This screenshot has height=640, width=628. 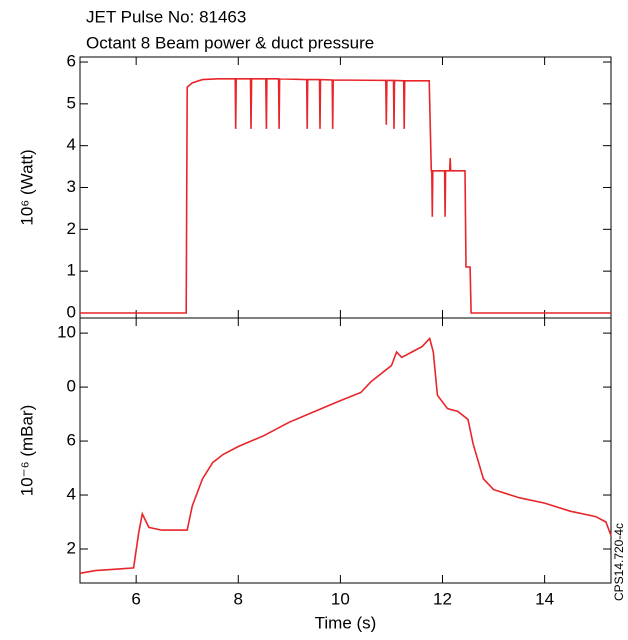 What do you see at coordinates (26, 187) in the screenshot?
I see `y-axis-label: 10⁶ (Watt)` at bounding box center [26, 187].